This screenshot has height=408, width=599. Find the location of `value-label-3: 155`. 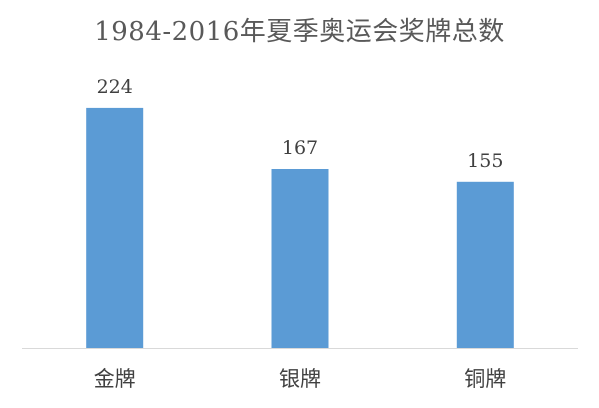

value-label-3: 155 is located at coordinates (485, 161).